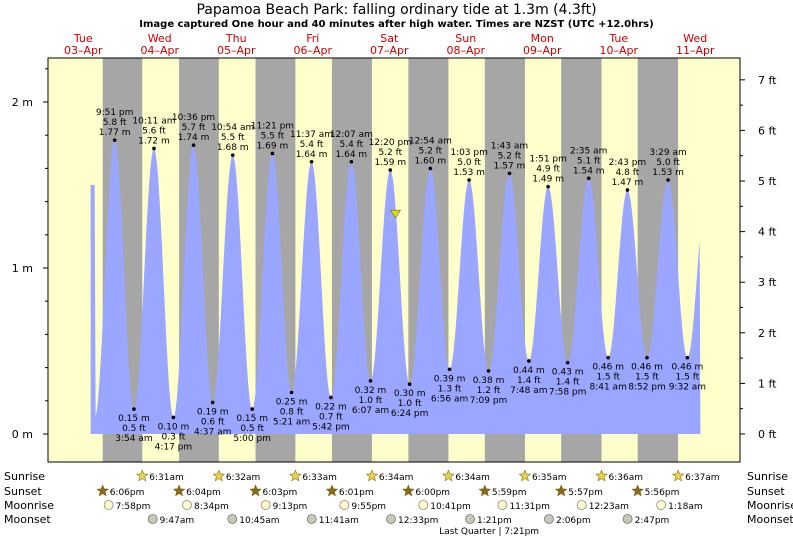  What do you see at coordinates (549, 478) in the screenshot?
I see `sunrise-time: 6:35am` at bounding box center [549, 478].